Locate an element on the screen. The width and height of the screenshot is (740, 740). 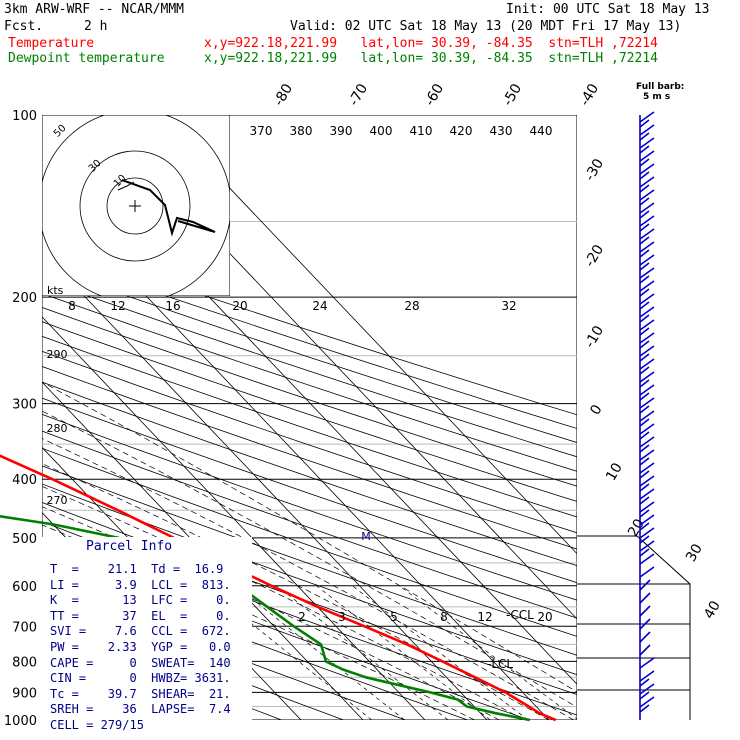
parcel-info-row: CIN = 0 HWBZ= 3631. is located at coordinates (140, 678).